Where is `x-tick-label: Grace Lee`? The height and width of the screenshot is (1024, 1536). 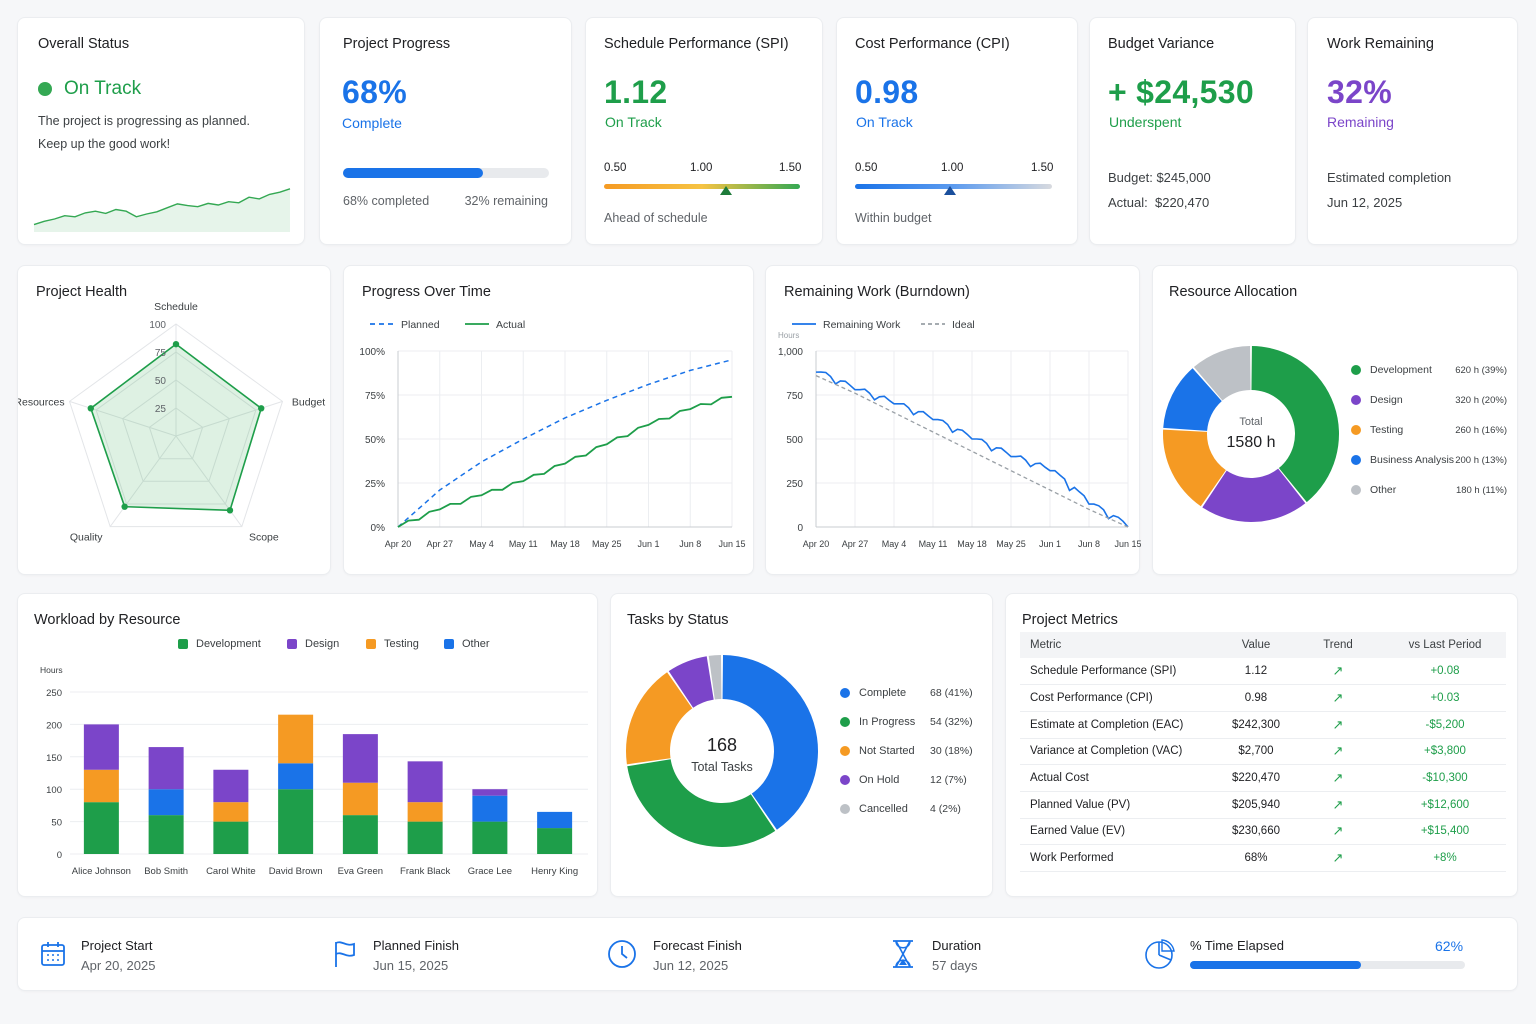 x-tick-label: Grace Lee is located at coordinates (490, 871).